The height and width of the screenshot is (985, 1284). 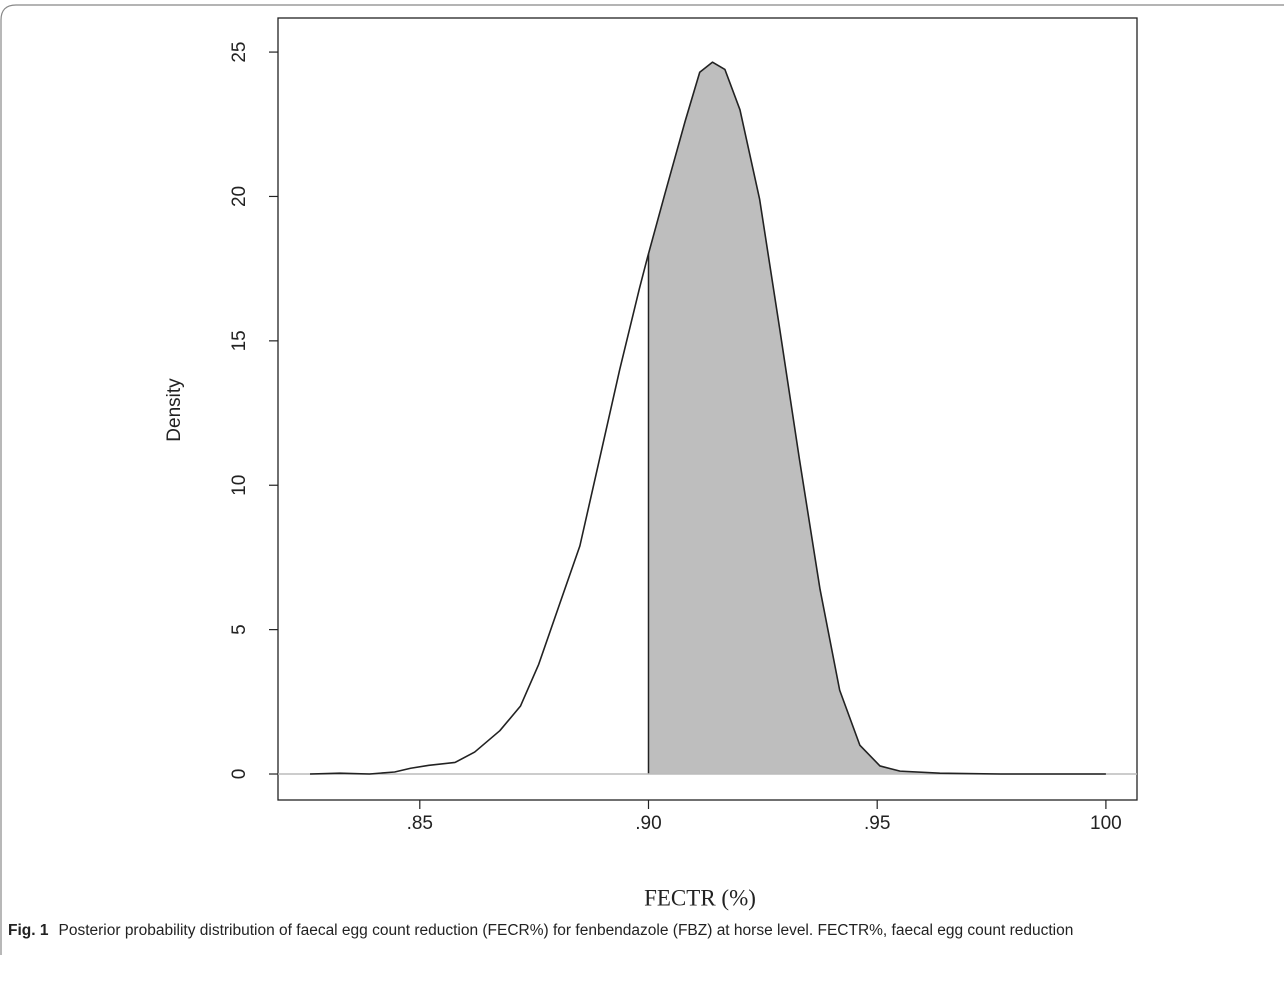 I want to click on x-tick-label: .95, so click(x=877, y=823).